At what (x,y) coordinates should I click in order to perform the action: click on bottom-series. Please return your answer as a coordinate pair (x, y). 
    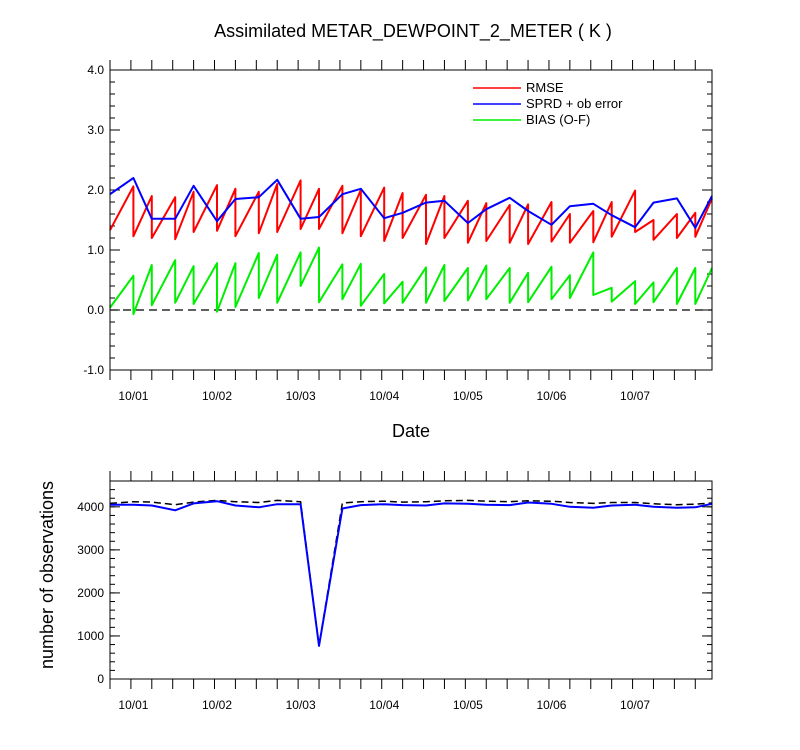
    Looking at the image, I should click on (411, 573).